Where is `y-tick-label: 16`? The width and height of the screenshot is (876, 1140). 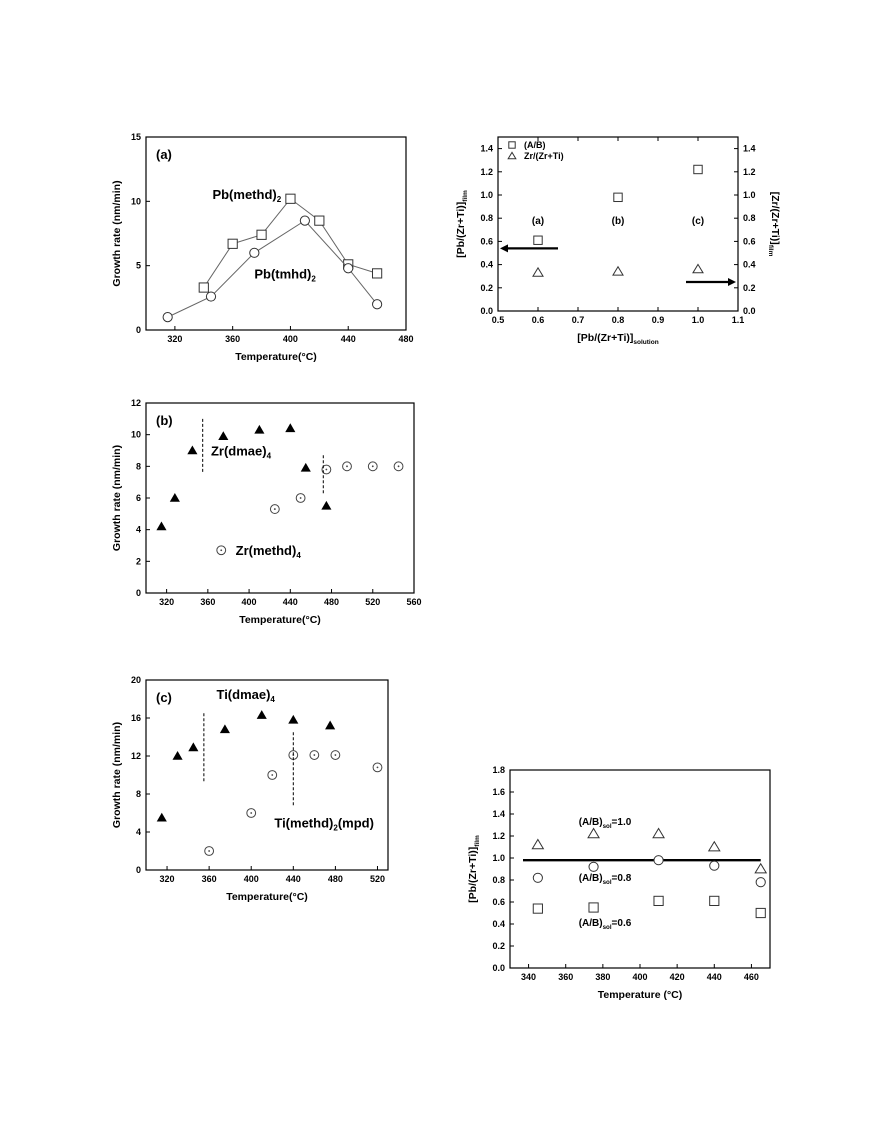
y-tick-label: 16 is located at coordinates (136, 718).